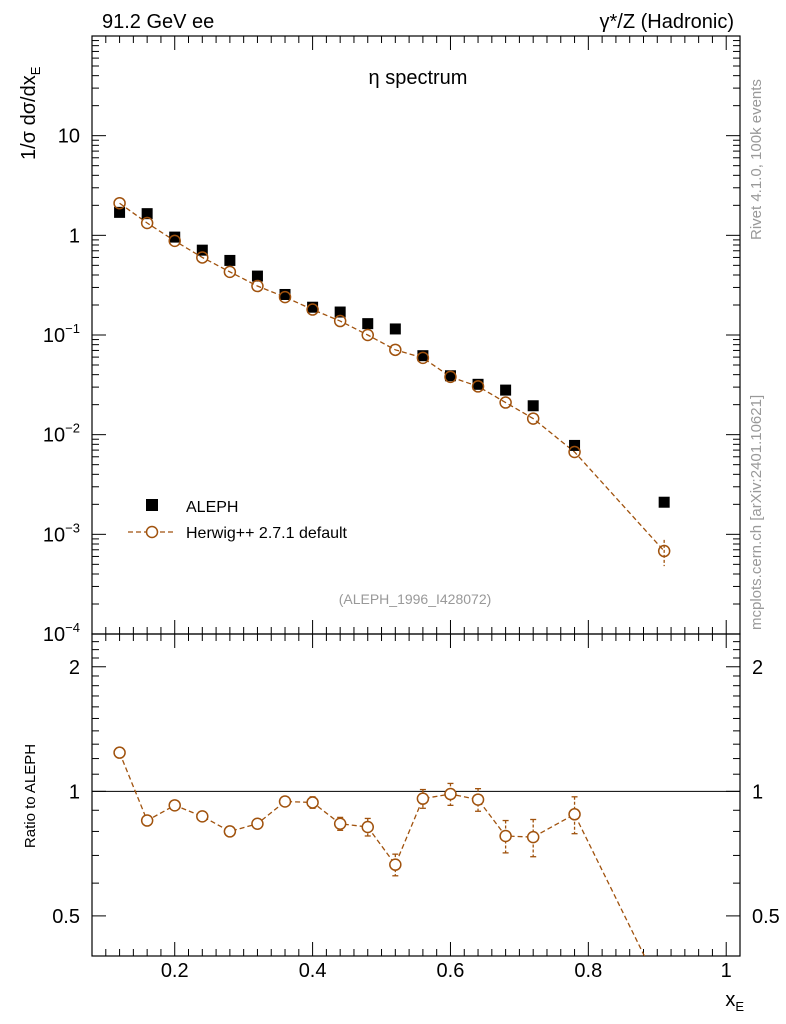 The width and height of the screenshot is (786, 1024). Describe the element at coordinates (158, 22) in the screenshot. I see `left-title: 91.2 GeV ee` at that location.